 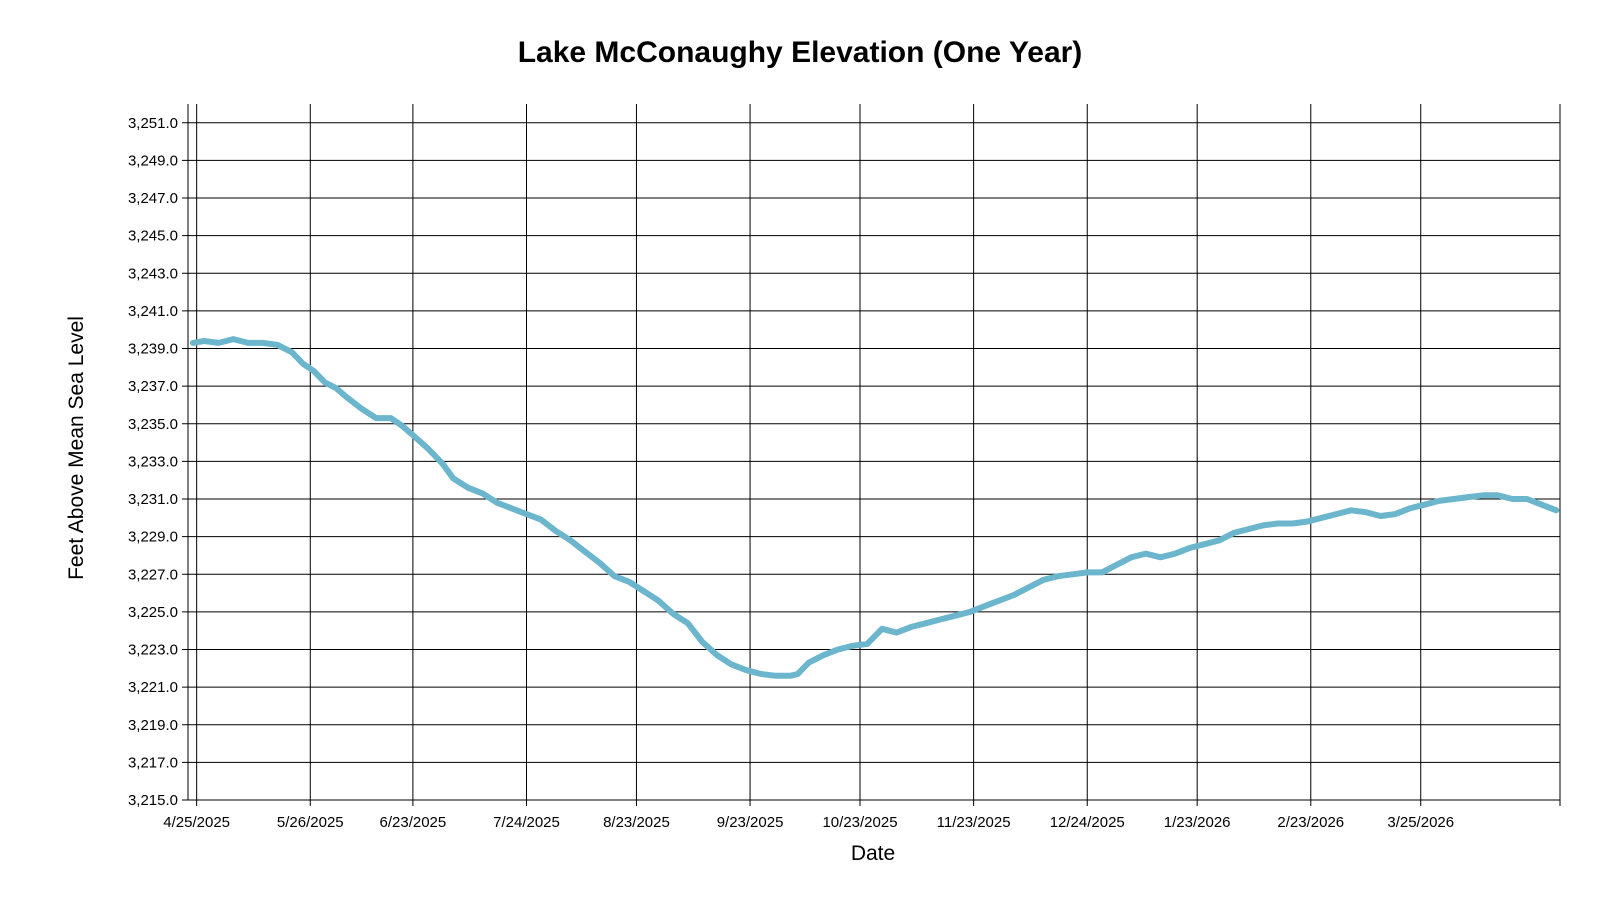 What do you see at coordinates (1197, 822) in the screenshot?
I see `x-tick-label: 1/23/2026` at bounding box center [1197, 822].